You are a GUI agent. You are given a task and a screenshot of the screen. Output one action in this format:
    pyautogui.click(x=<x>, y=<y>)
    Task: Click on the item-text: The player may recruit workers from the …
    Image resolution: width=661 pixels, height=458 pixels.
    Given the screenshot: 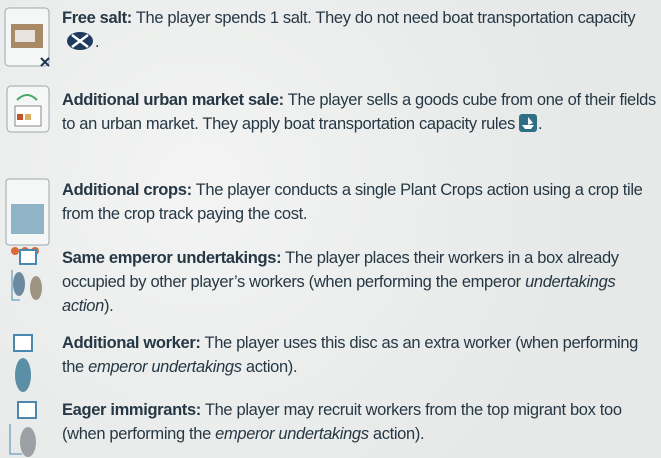 What is the action you would take?
    pyautogui.click(x=342, y=422)
    